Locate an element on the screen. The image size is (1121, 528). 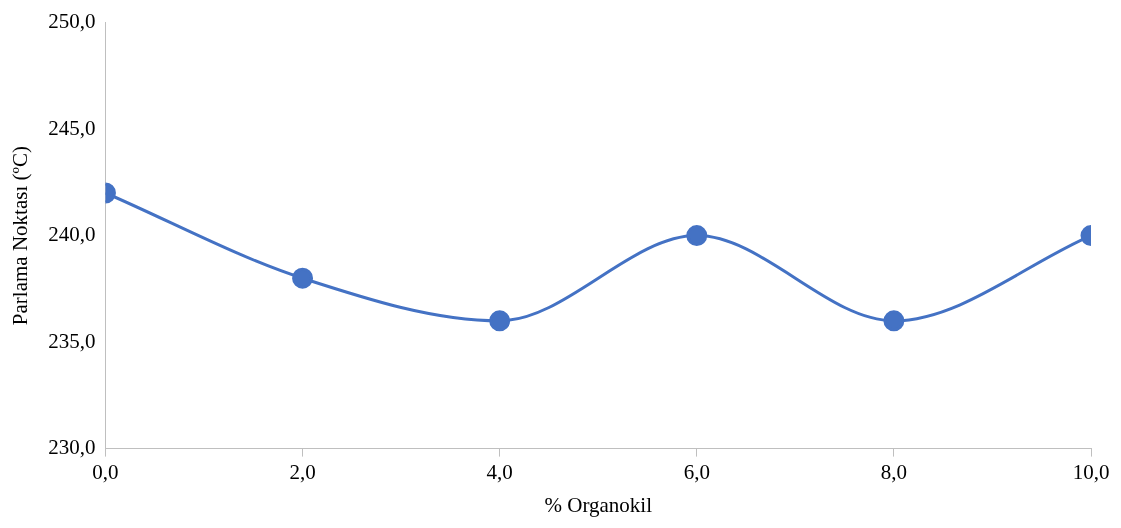
y-axis-title: Parlama Noktası (ºC) is located at coordinates (20, 236).